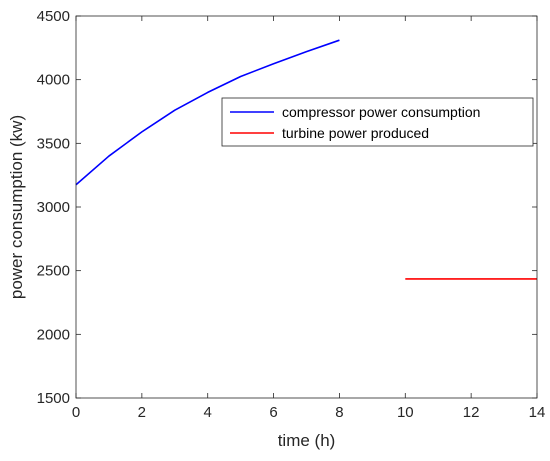 This screenshot has width=550, height=461. I want to click on x-tick-label: 8, so click(339, 412).